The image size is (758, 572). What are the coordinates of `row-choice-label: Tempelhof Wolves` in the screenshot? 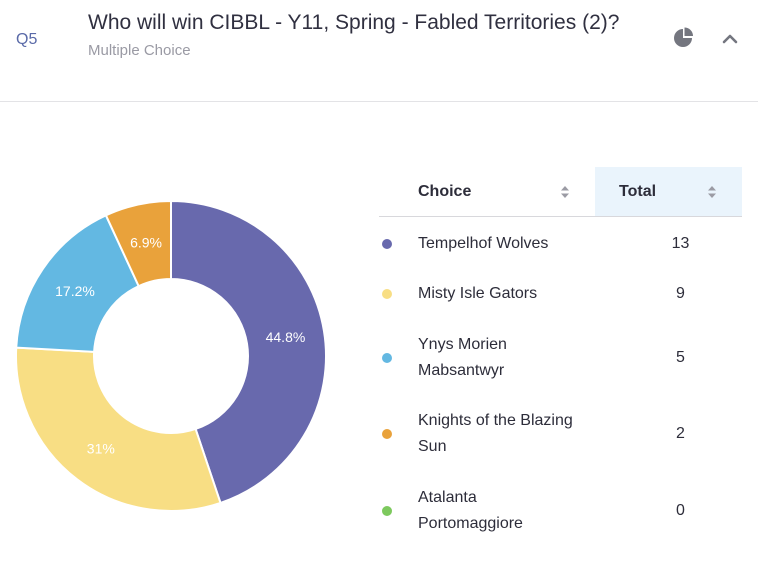 It's located at (483, 243).